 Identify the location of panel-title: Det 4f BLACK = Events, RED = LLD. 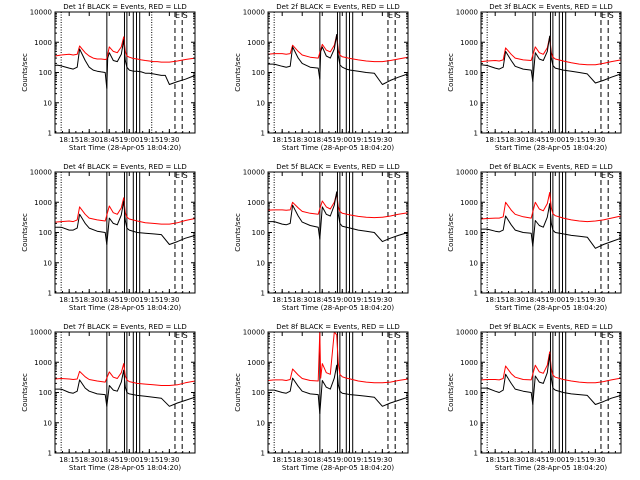
(124, 167).